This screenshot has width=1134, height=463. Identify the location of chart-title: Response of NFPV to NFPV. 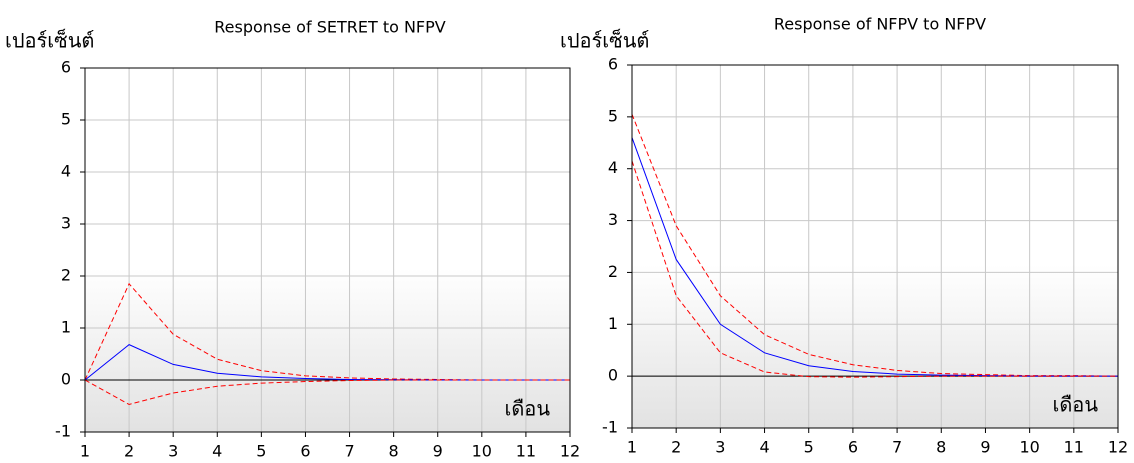
(880, 24).